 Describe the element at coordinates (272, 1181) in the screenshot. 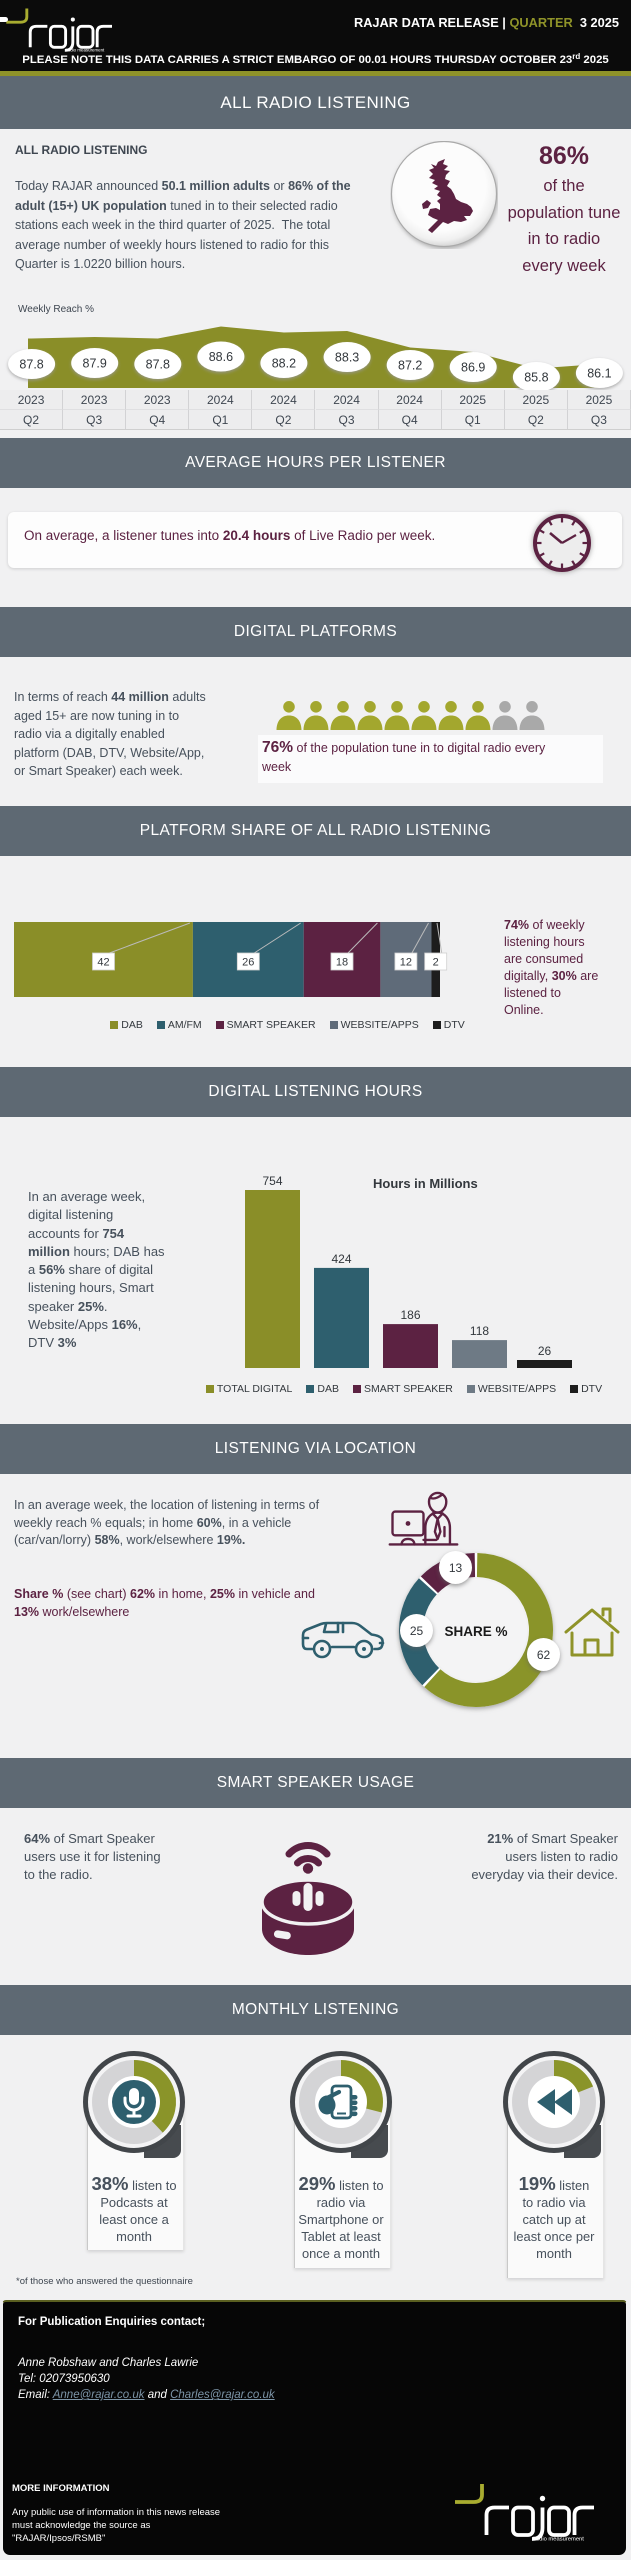

I see `svg-text: 754` at that location.